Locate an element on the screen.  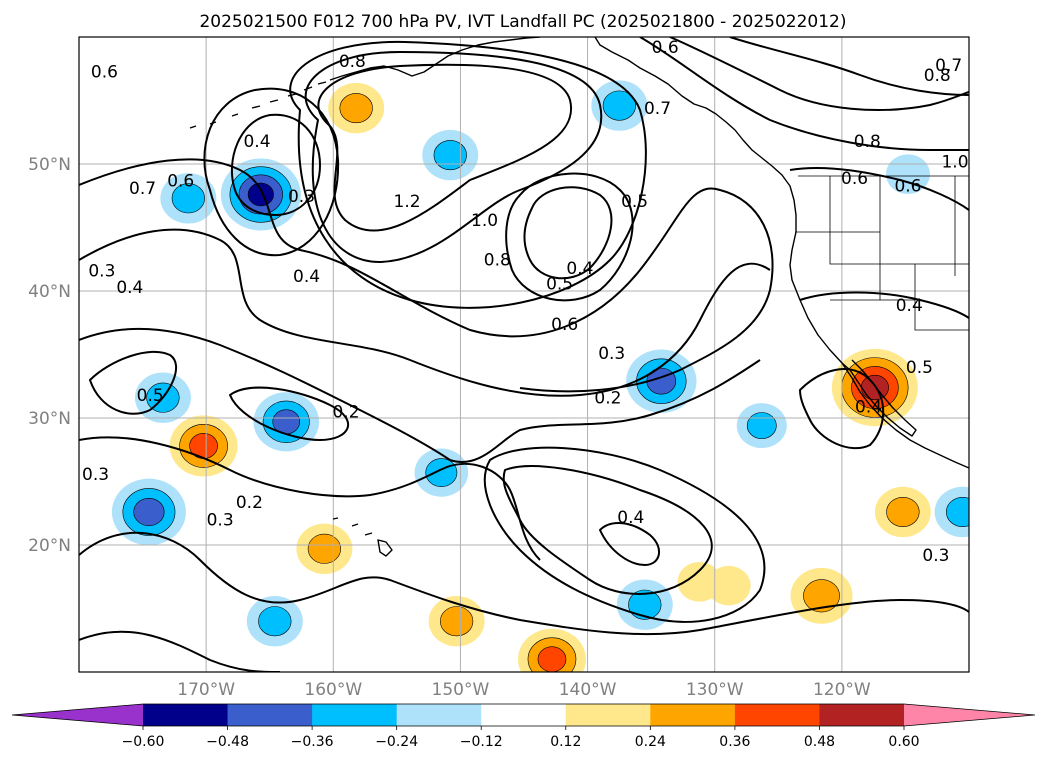
lon-tick-label: 140°W is located at coordinates (588, 690).